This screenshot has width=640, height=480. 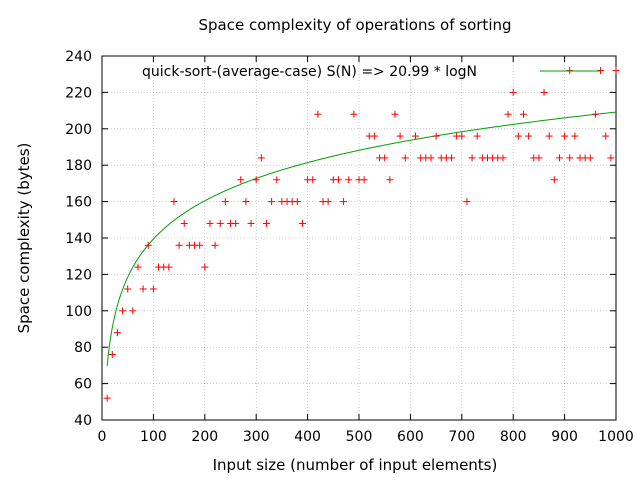 I want to click on x-axis-label: Input size (number of input elements), so click(x=355, y=465).